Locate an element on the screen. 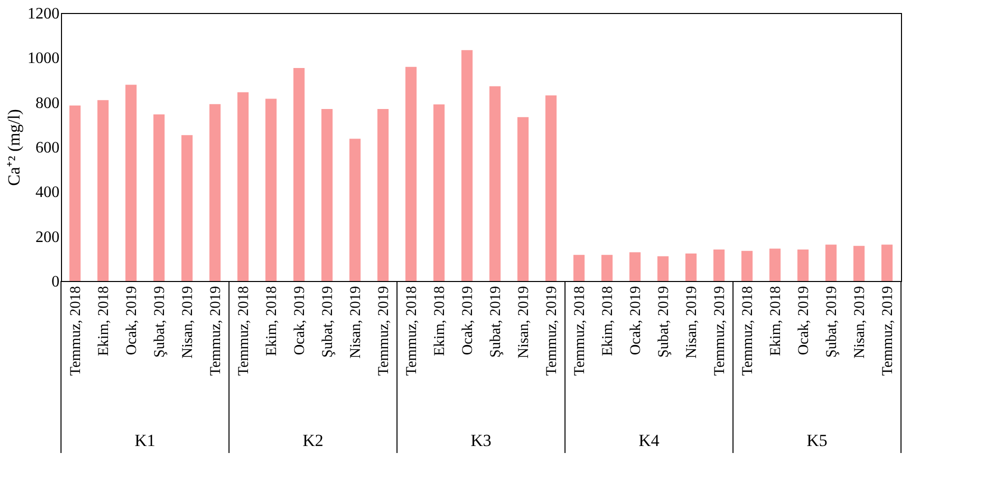 This screenshot has width=984, height=480. y-tick-label: 800 is located at coordinates (48, 103).